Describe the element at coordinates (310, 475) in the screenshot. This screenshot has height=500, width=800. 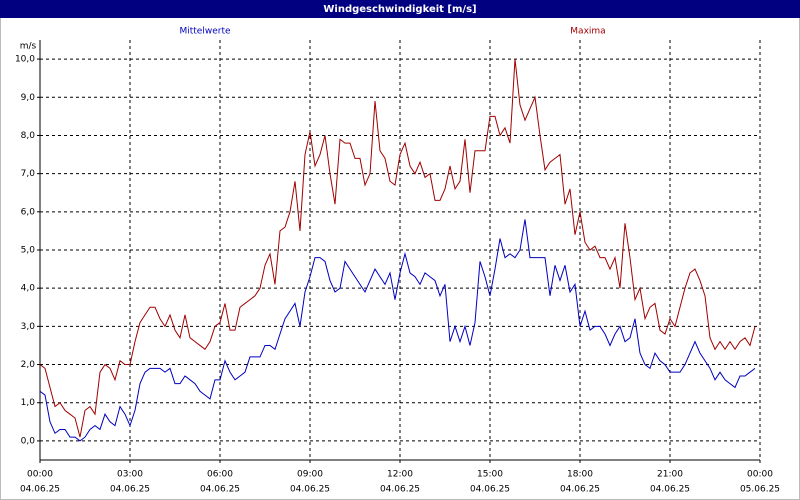
I see `x-tick-label: 09:00` at that location.